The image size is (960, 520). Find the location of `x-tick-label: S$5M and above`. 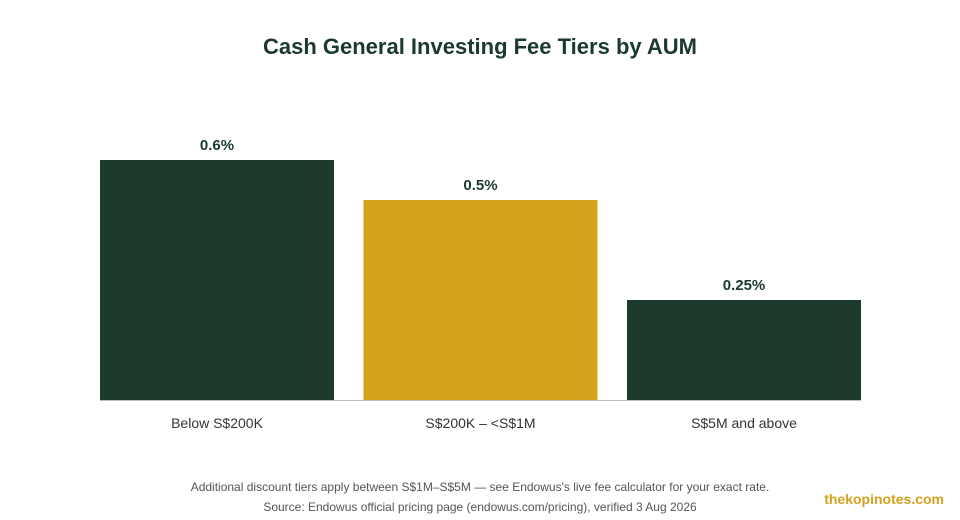

x-tick-label: S$5M and above is located at coordinates (744, 423).